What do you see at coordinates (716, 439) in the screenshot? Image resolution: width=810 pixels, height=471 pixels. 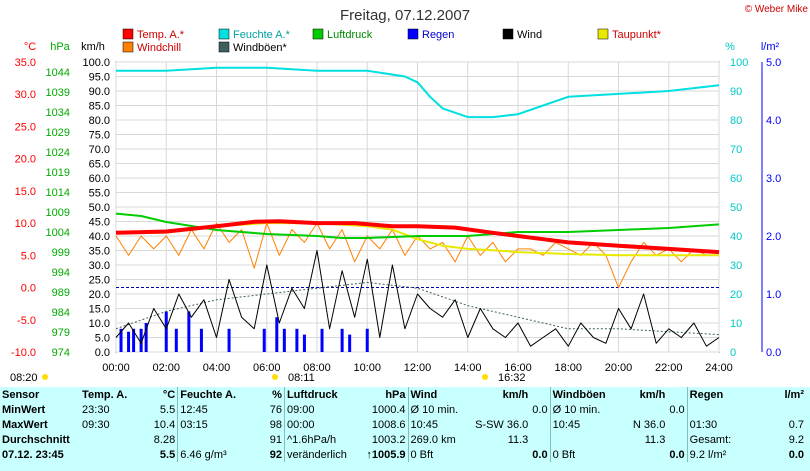 I see `stats-cell: Gesamt:` at bounding box center [716, 439].